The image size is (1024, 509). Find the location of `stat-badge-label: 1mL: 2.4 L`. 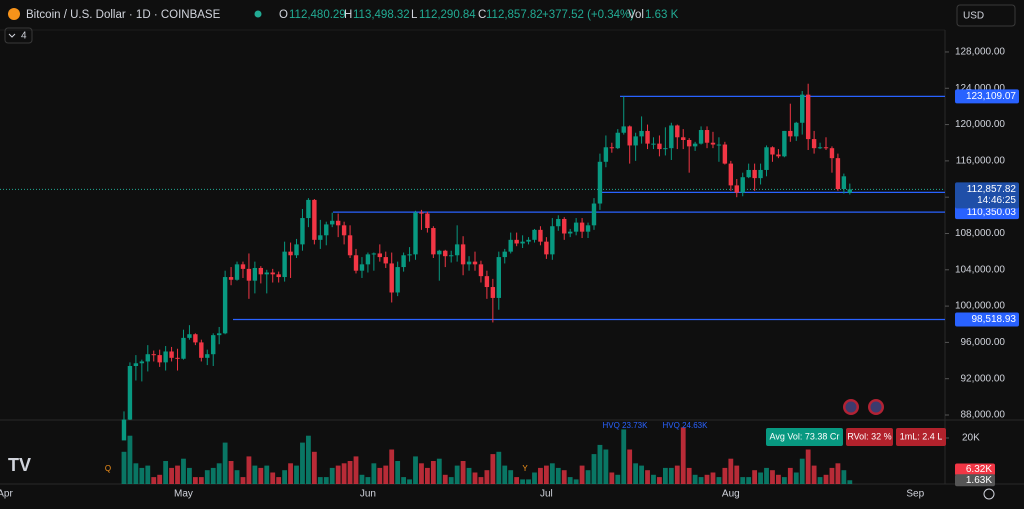

stat-badge-label: 1mL: 2.4 L is located at coordinates (921, 436).